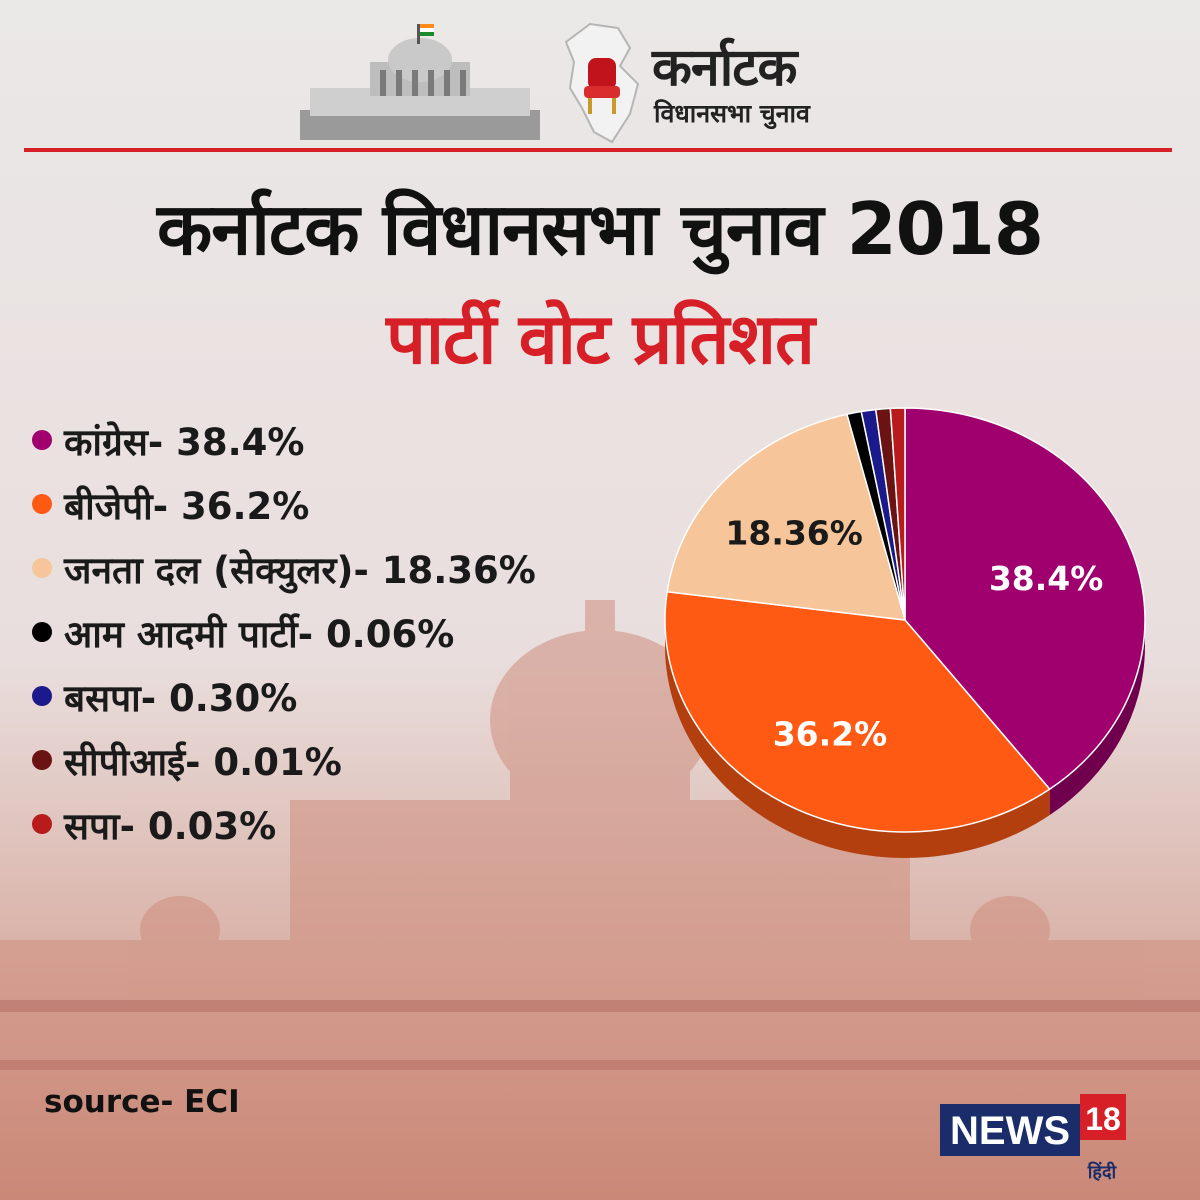  Describe the element at coordinates (259, 634) in the screenshot. I see `legend-label: आम आदमी पार्टी- 0.06%` at that location.